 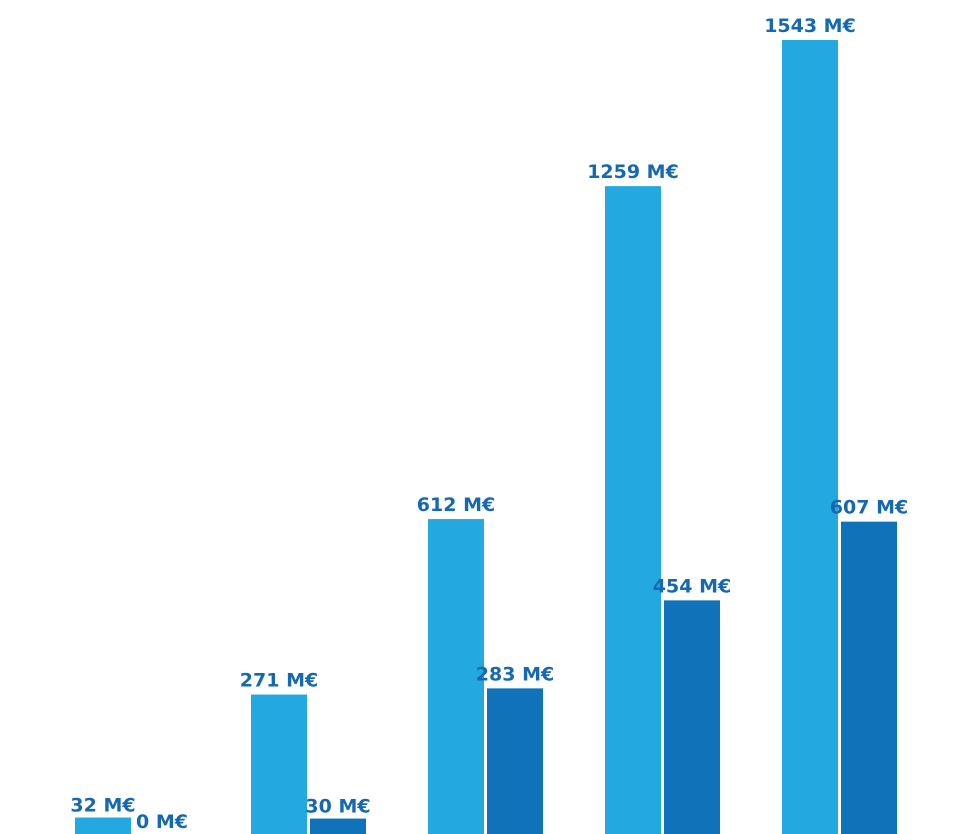 What do you see at coordinates (810, 26) in the screenshot?
I see `value-label-s1-c5: 1543 M€` at bounding box center [810, 26].